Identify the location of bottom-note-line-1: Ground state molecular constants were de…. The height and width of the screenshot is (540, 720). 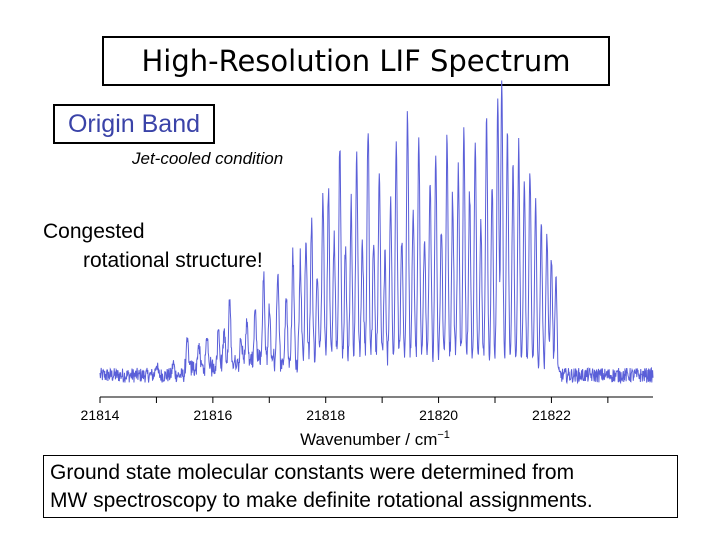
(312, 472).